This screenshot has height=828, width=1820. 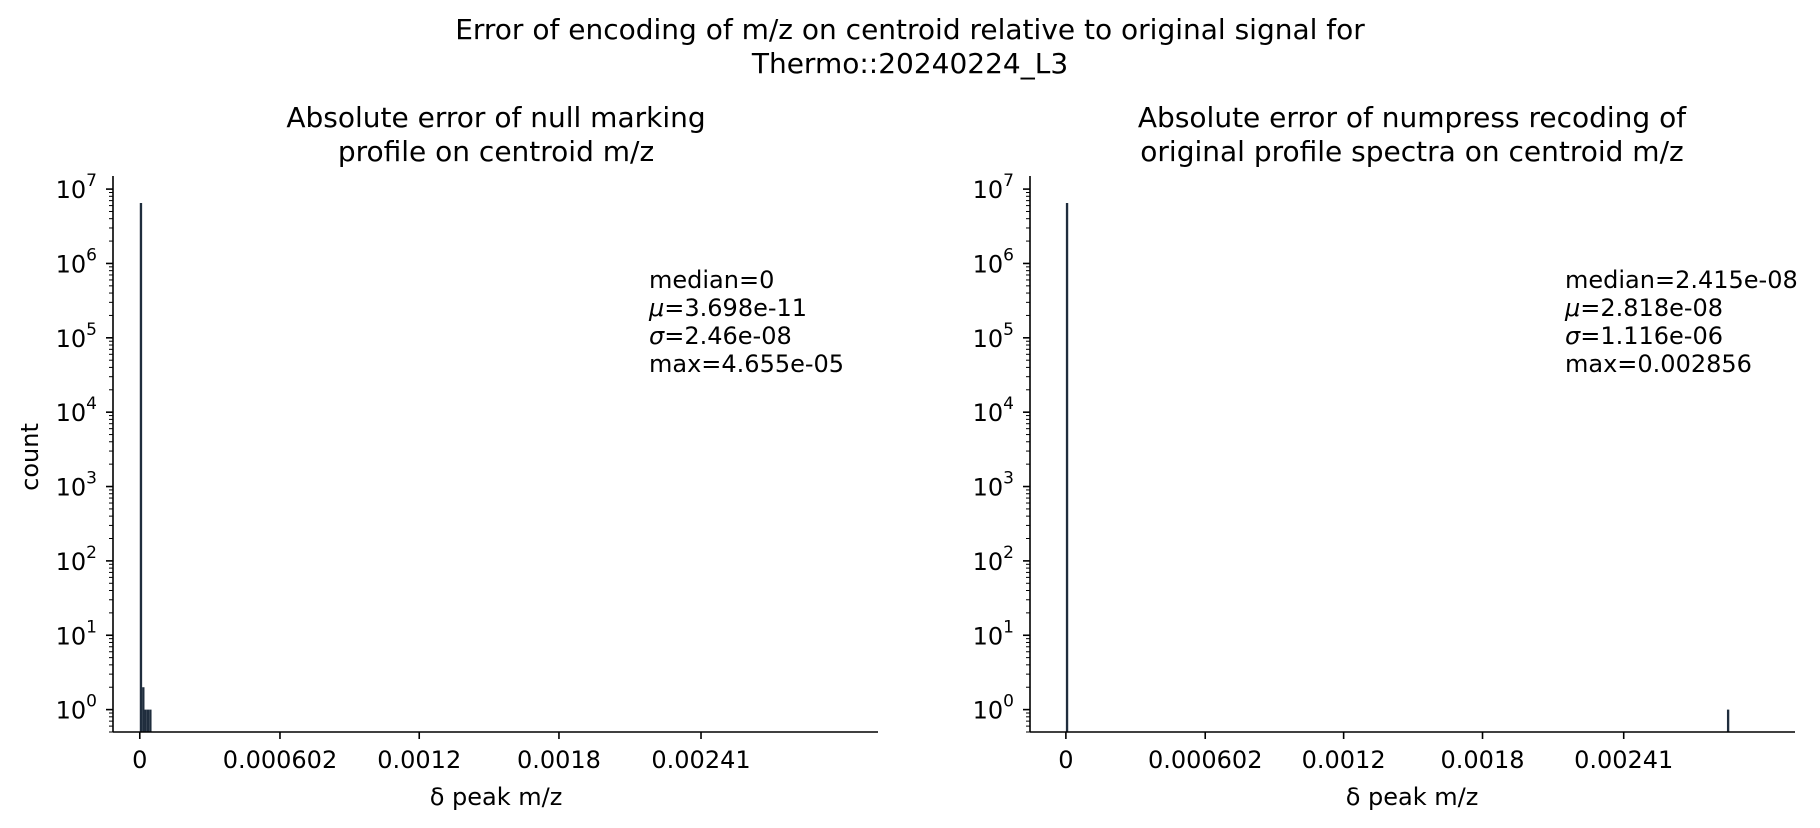 What do you see at coordinates (720, 336) in the screenshot?
I see `stat-sigma: σ=2.46e-08` at bounding box center [720, 336].